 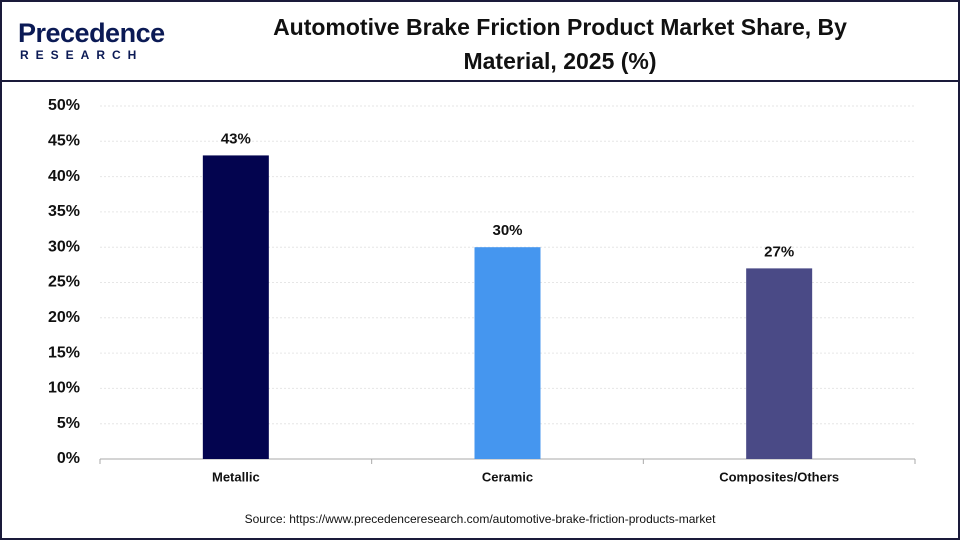 I want to click on x-tick-label: Ceramic, so click(x=507, y=476).